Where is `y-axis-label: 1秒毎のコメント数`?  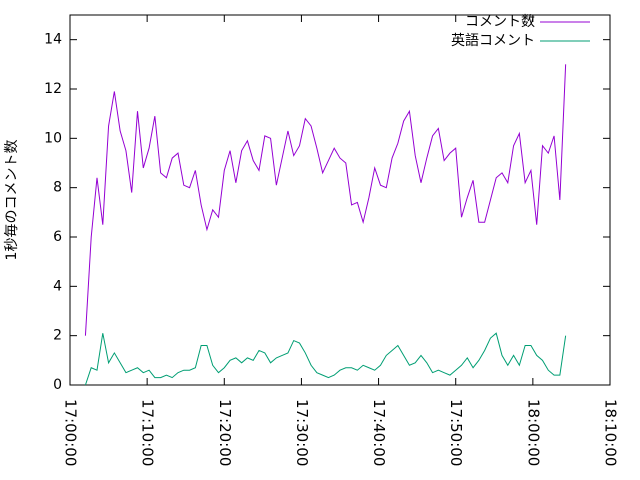 y-axis-label: 1秒毎のコメント数 is located at coordinates (12, 200).